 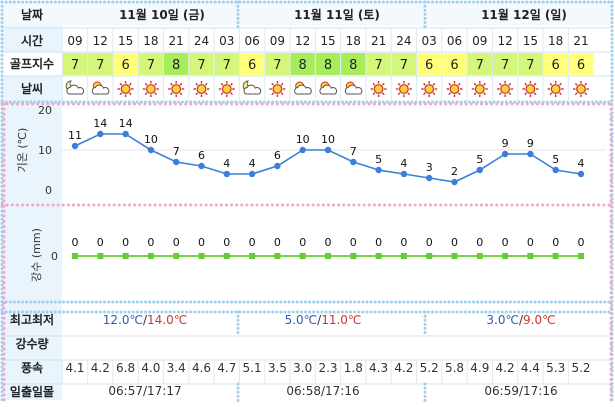 I want to click on minmax-sep-2: /, so click(x=319, y=320).